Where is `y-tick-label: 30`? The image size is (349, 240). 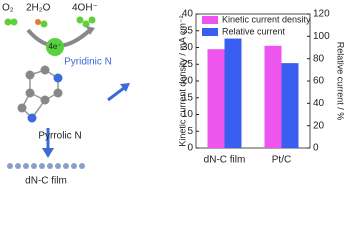 y-tick-label: 30 is located at coordinates (188, 47).